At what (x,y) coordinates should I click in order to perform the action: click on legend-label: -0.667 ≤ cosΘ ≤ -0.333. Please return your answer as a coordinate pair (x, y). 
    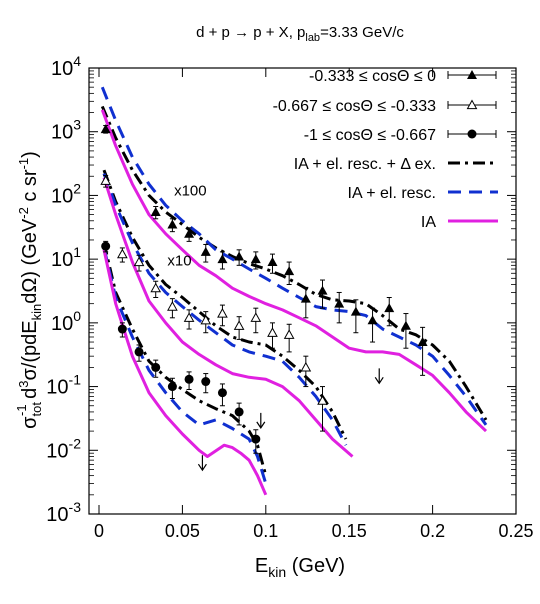
    Looking at the image, I should click on (355, 106).